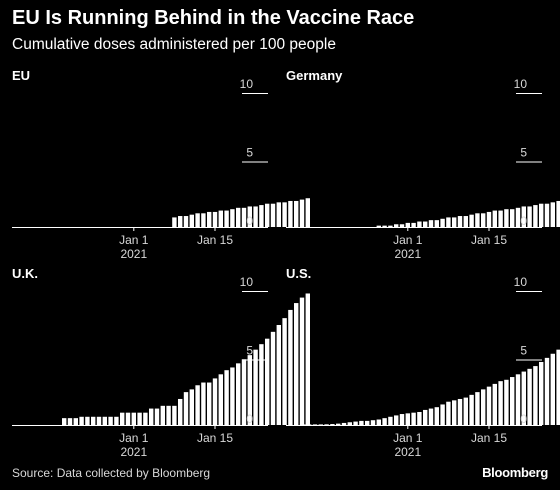 This screenshot has width=560, height=490. I want to click on chart-title: EU Is Running Behind in the Vaccine Race, so click(213, 18).